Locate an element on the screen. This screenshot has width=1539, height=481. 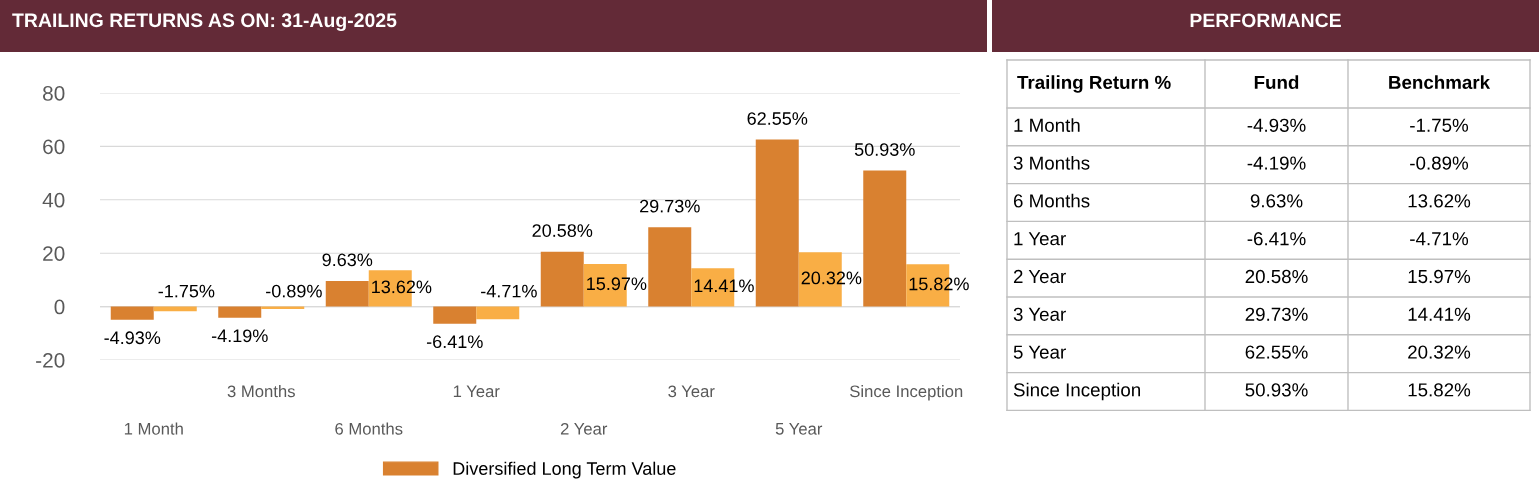
data-label: 13.62% is located at coordinates (1439, 201).